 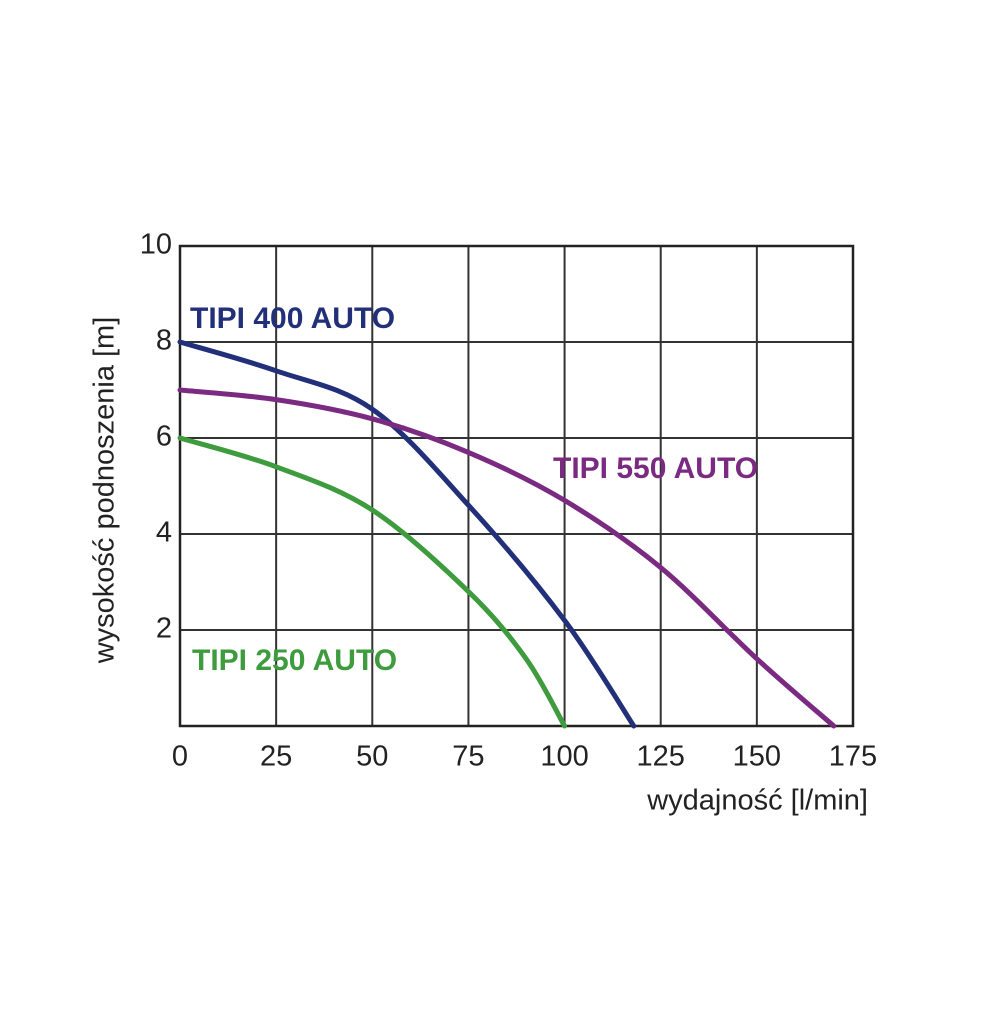 What do you see at coordinates (276, 757) in the screenshot?
I see `x-tick-label: 25` at bounding box center [276, 757].